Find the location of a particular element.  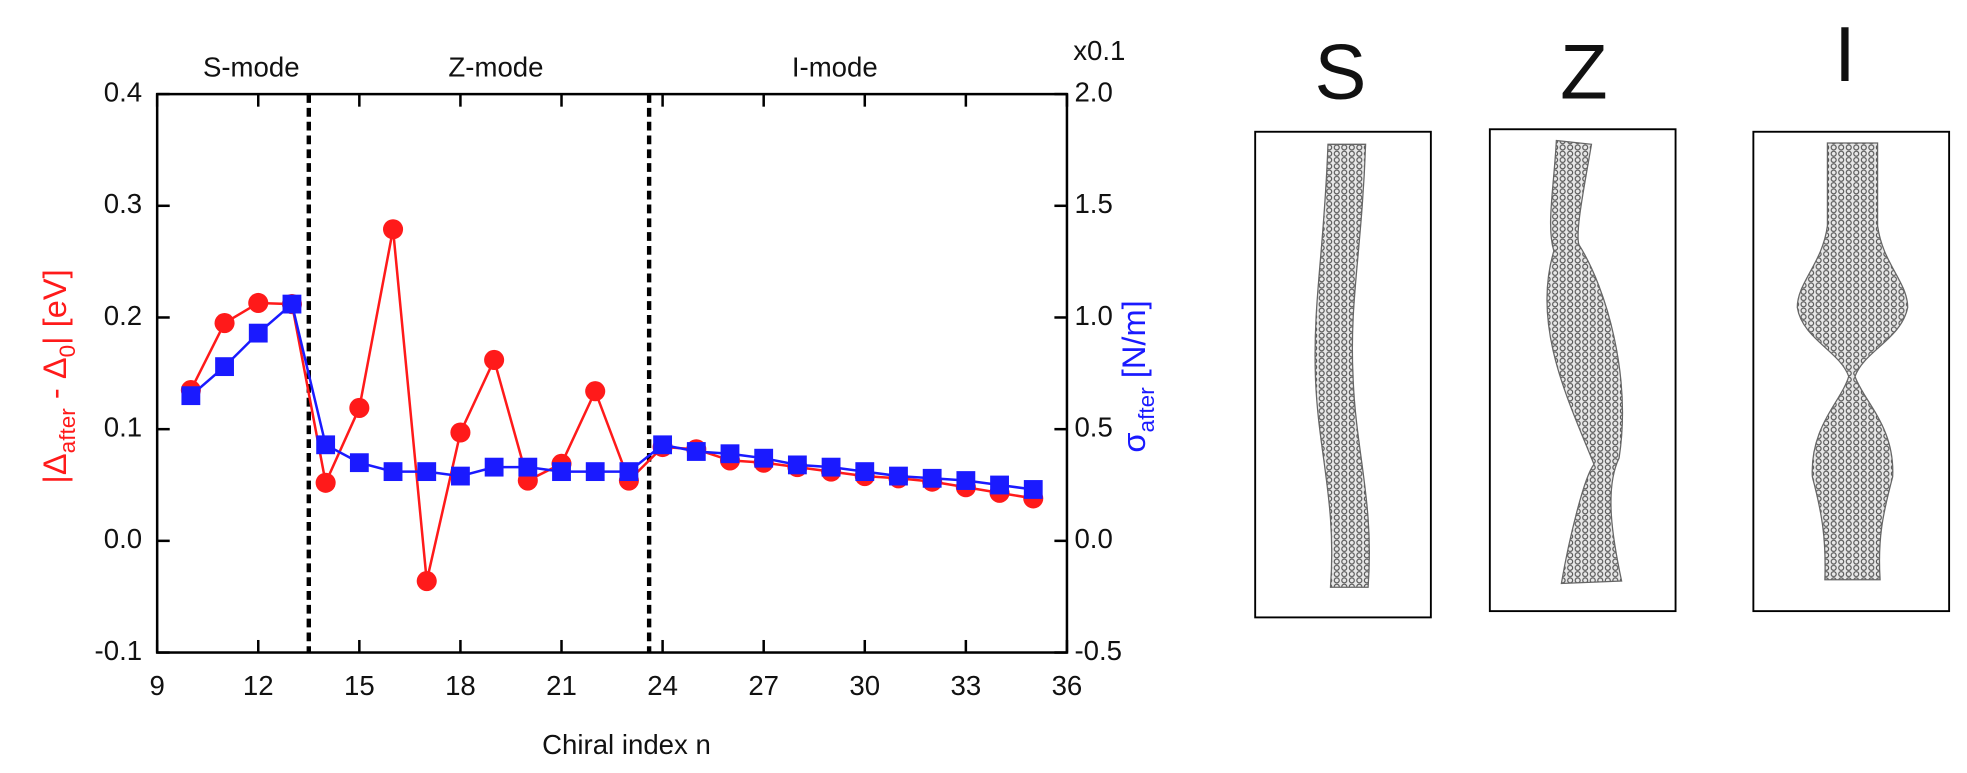

label-part: | [eV] is located at coordinates (53, 307).